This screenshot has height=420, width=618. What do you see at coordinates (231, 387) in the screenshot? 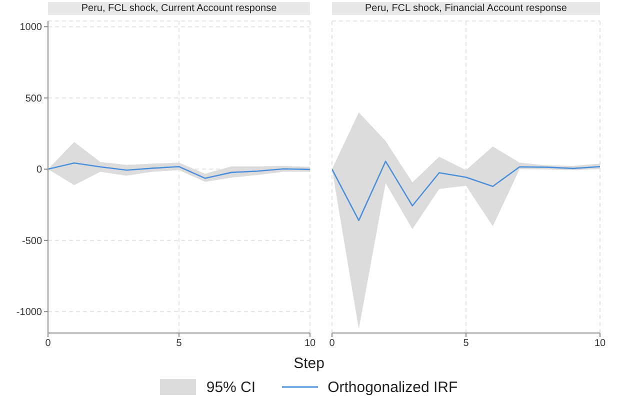
I see `text: 95% CI` at bounding box center [231, 387].